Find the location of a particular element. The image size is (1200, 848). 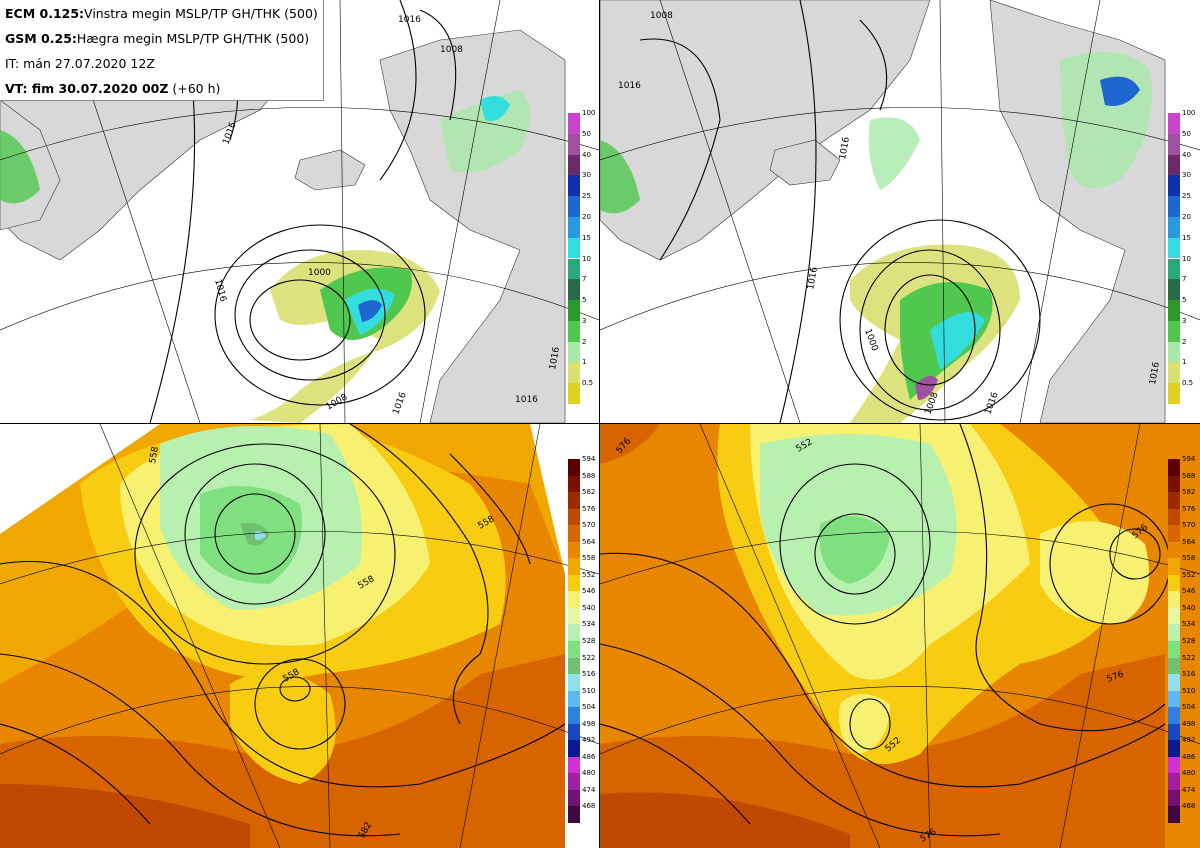

colorbar-label: 30 is located at coordinates (586, 175).